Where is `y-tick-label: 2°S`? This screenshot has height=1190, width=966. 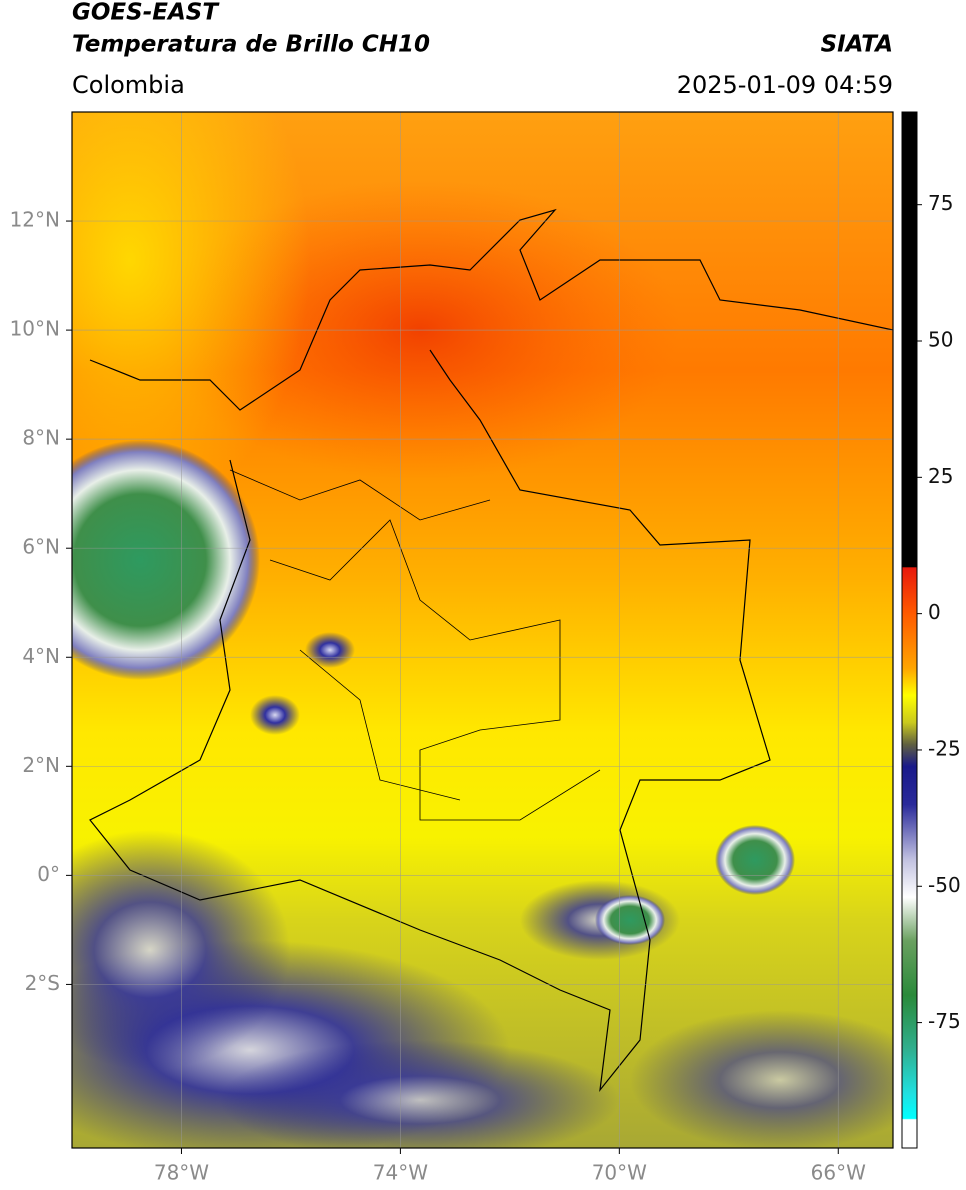 y-tick-label: 2°S is located at coordinates (42, 983).